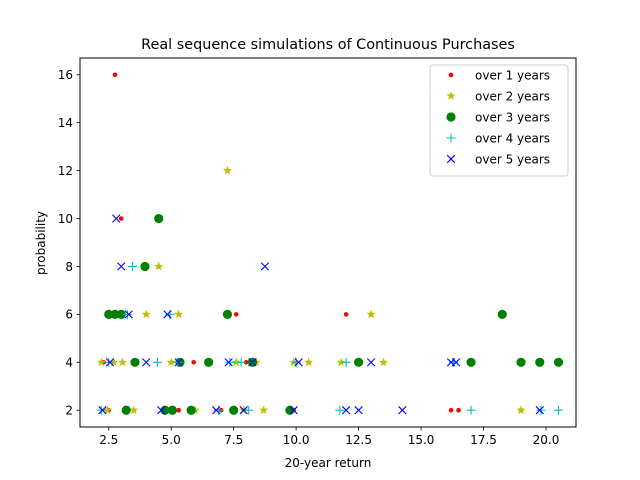 The width and height of the screenshot is (640, 480). Describe the element at coordinates (233, 440) in the screenshot. I see `x-tick-label: 7.5` at that location.